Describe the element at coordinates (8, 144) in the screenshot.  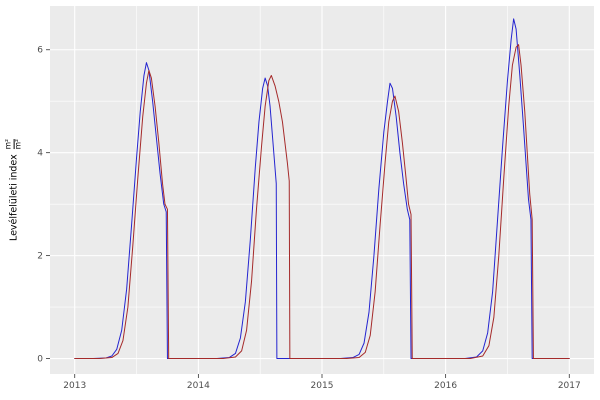
I see `y-axis-unit-numerator: m²` at that location.